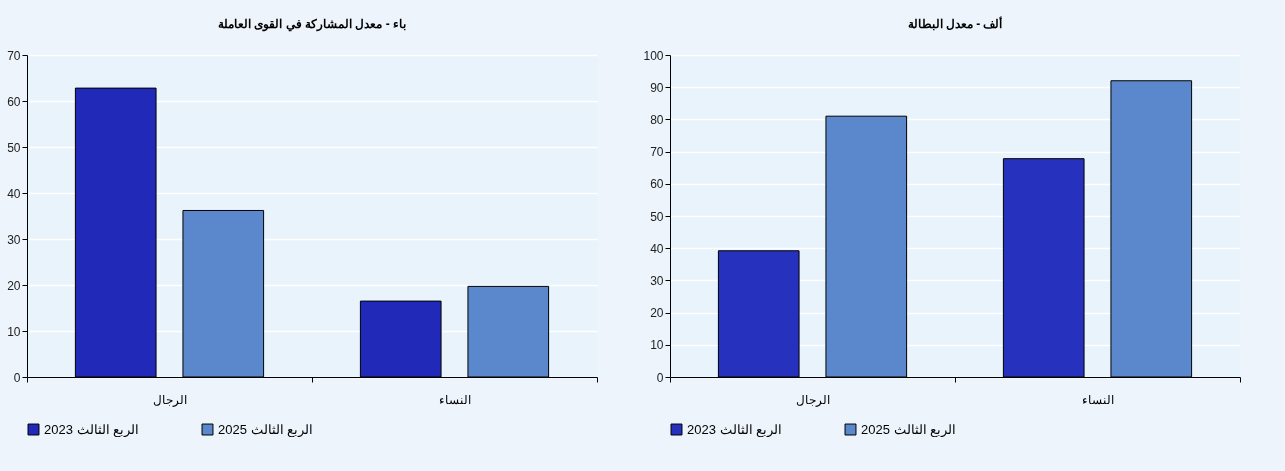 This screenshot has width=1285, height=471. I want to click on y-tick-label: 100, so click(653, 55).